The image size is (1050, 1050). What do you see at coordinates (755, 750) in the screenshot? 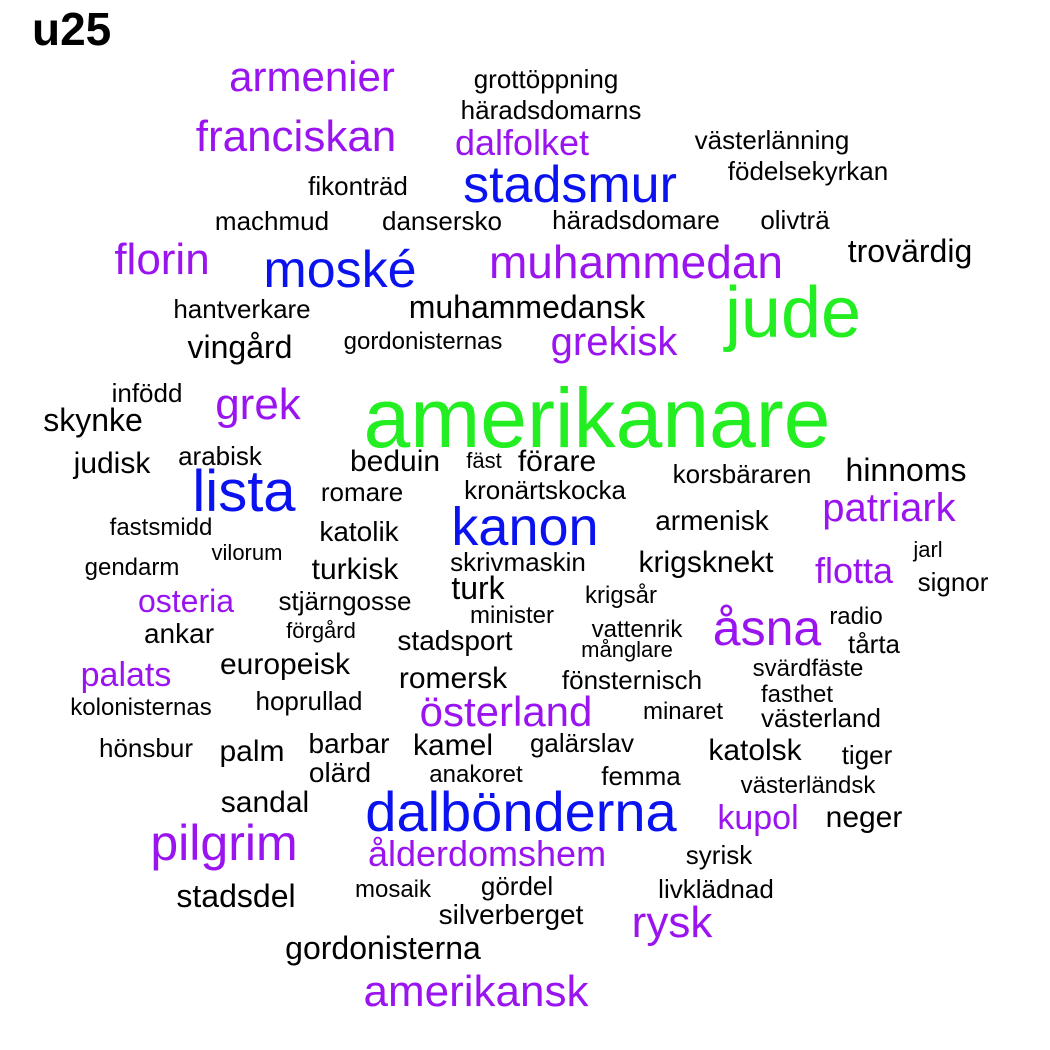
I see `cloud-word-katolsk: katolsk` at bounding box center [755, 750].